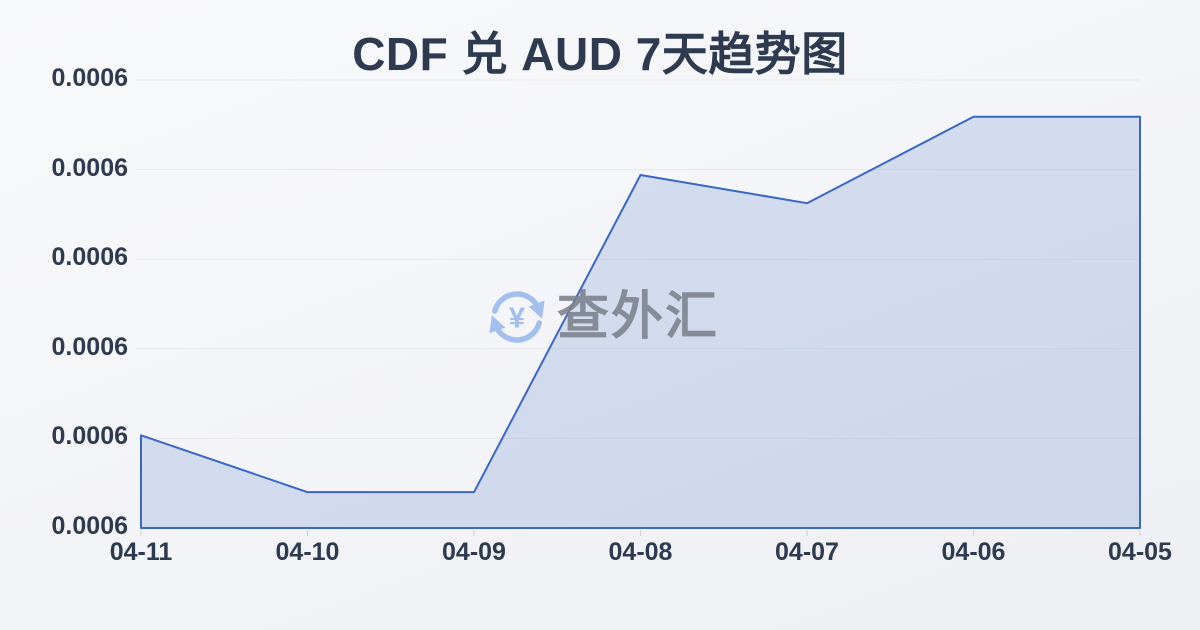  Describe the element at coordinates (807, 552) in the screenshot. I see `x-tick-label: 04-07` at that location.